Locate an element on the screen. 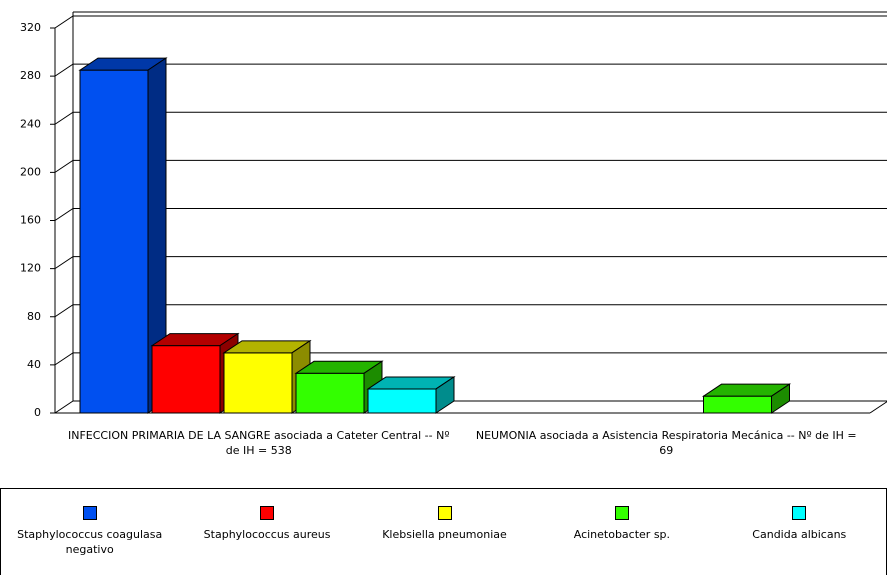 The height and width of the screenshot is (575, 887). legend-label: Staphylococcus aureus is located at coordinates (267, 534).